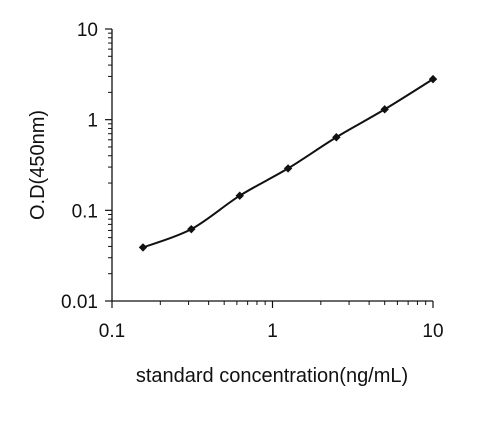  I want to click on y-tick-label: 0.01, so click(79, 302).